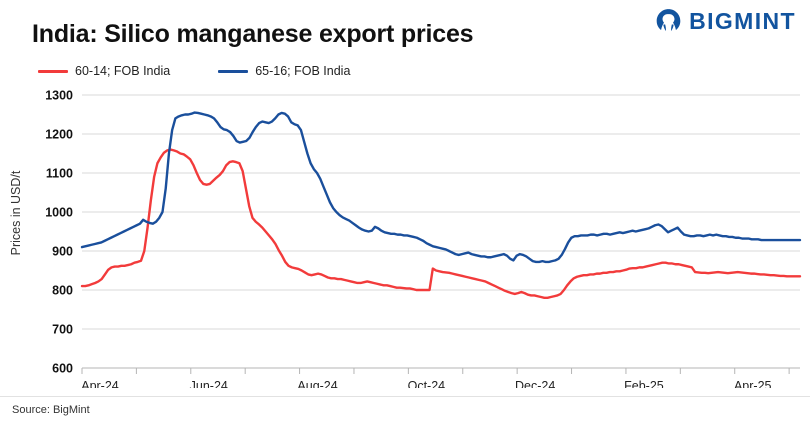  Describe the element at coordinates (62, 369) in the screenshot. I see `y-axis-tick-label: 600` at that location.